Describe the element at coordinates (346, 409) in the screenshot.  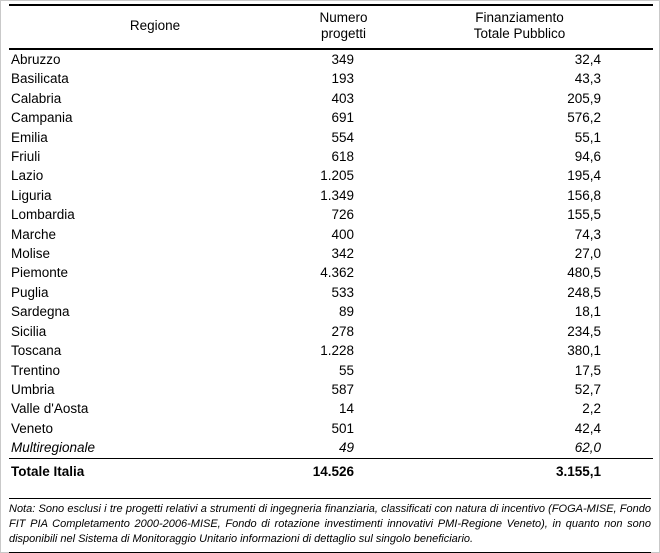
I see `projects-count-cell: 14` at that location.